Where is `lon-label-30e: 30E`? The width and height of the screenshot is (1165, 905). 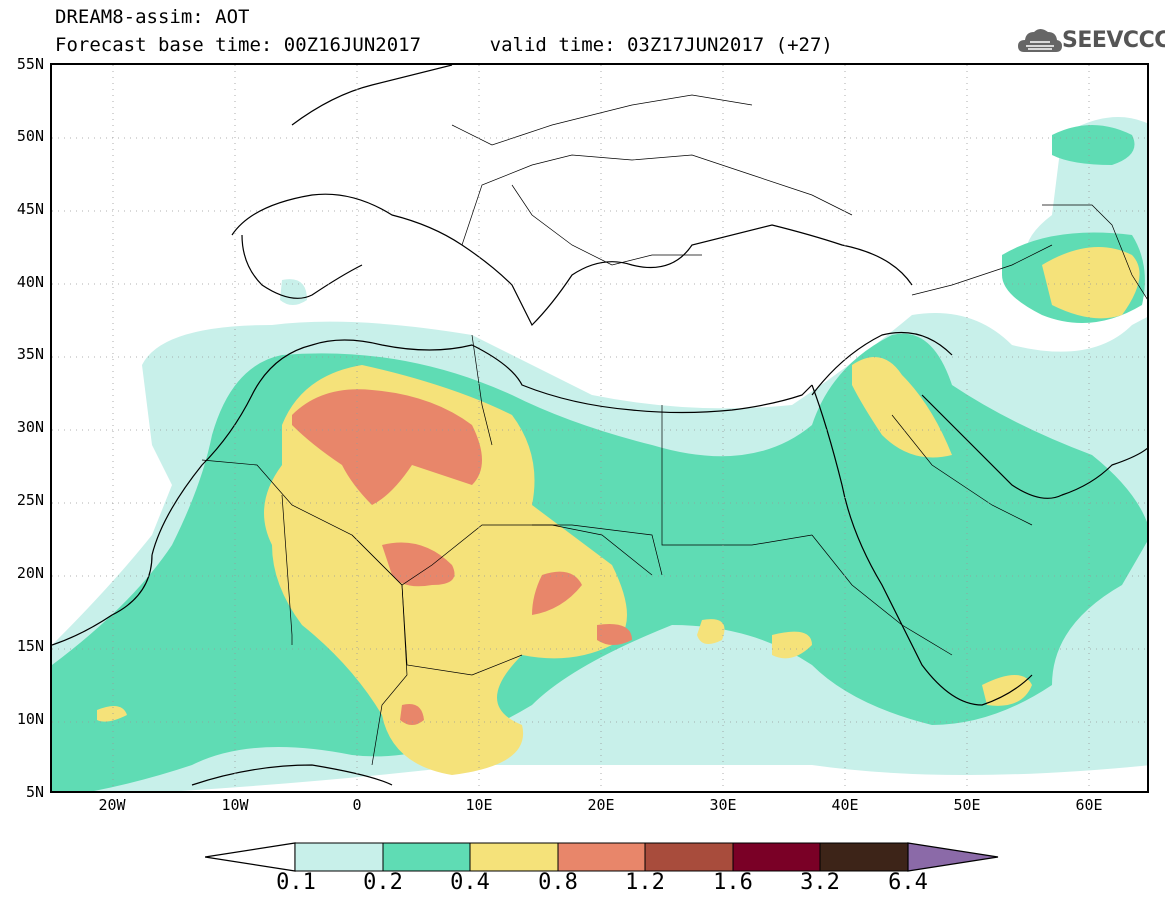 lon-label-30e: 30E is located at coordinates (723, 805).